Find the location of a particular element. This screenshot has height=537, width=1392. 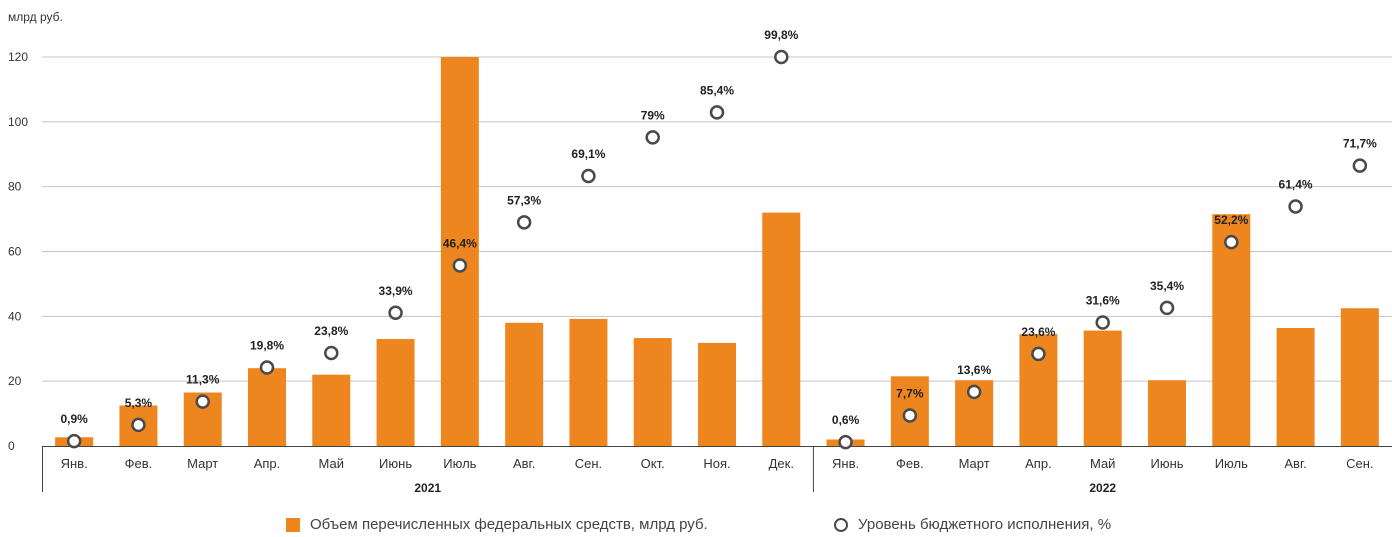

point-label: 11,3% is located at coordinates (203, 380).